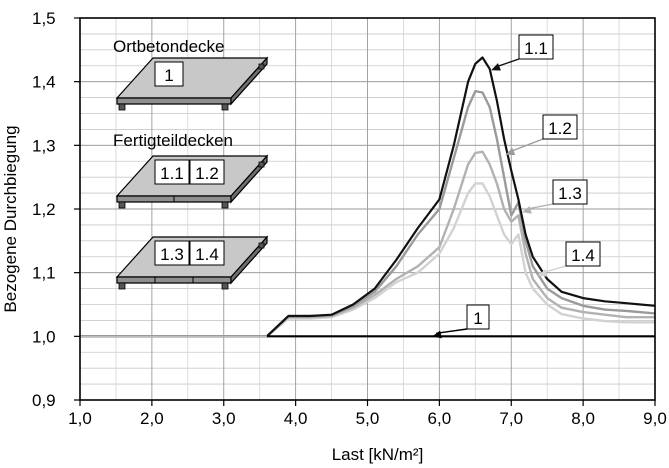 The image size is (669, 468). Describe the element at coordinates (173, 140) in the screenshot. I see `inset-heading-fertigteildecken: Fertigteildecken` at that location.